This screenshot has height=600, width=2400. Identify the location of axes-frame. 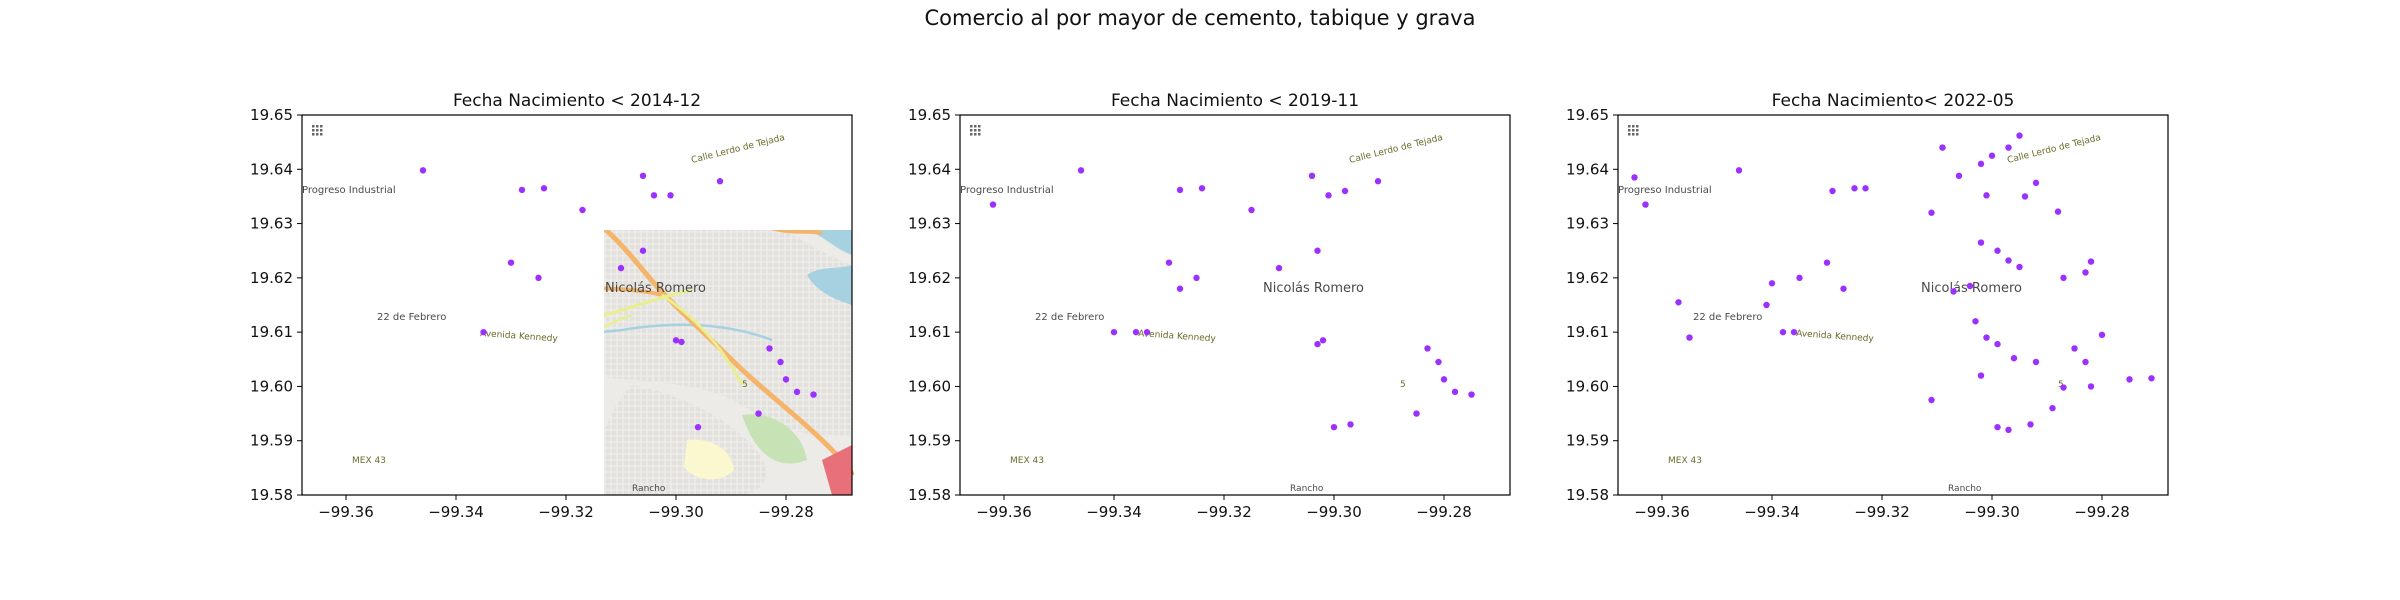
(1235, 305).